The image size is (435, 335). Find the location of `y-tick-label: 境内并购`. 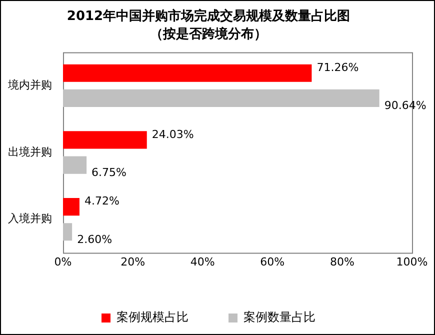

y-tick-label: 境内并购 is located at coordinates (29, 85).